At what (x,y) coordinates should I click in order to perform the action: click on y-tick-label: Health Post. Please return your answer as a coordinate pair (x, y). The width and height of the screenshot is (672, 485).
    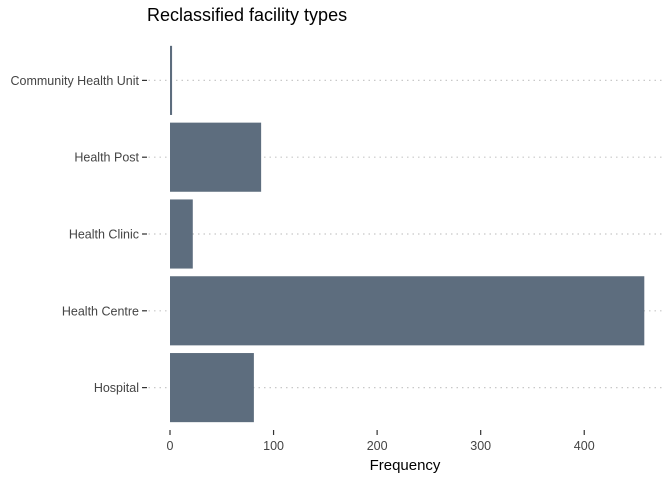
    Looking at the image, I should click on (106, 158).